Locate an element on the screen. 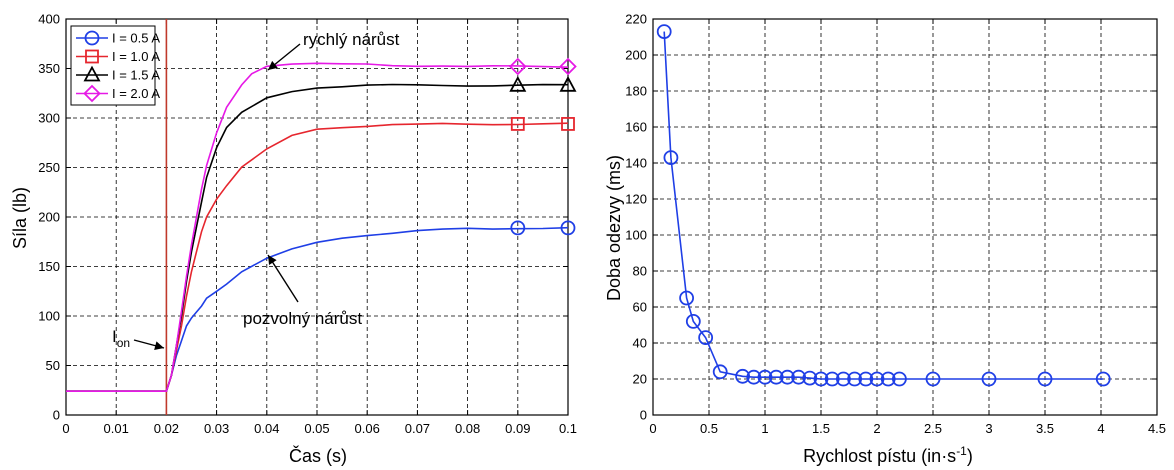  right-y-tick-label: 180 is located at coordinates (636, 91).